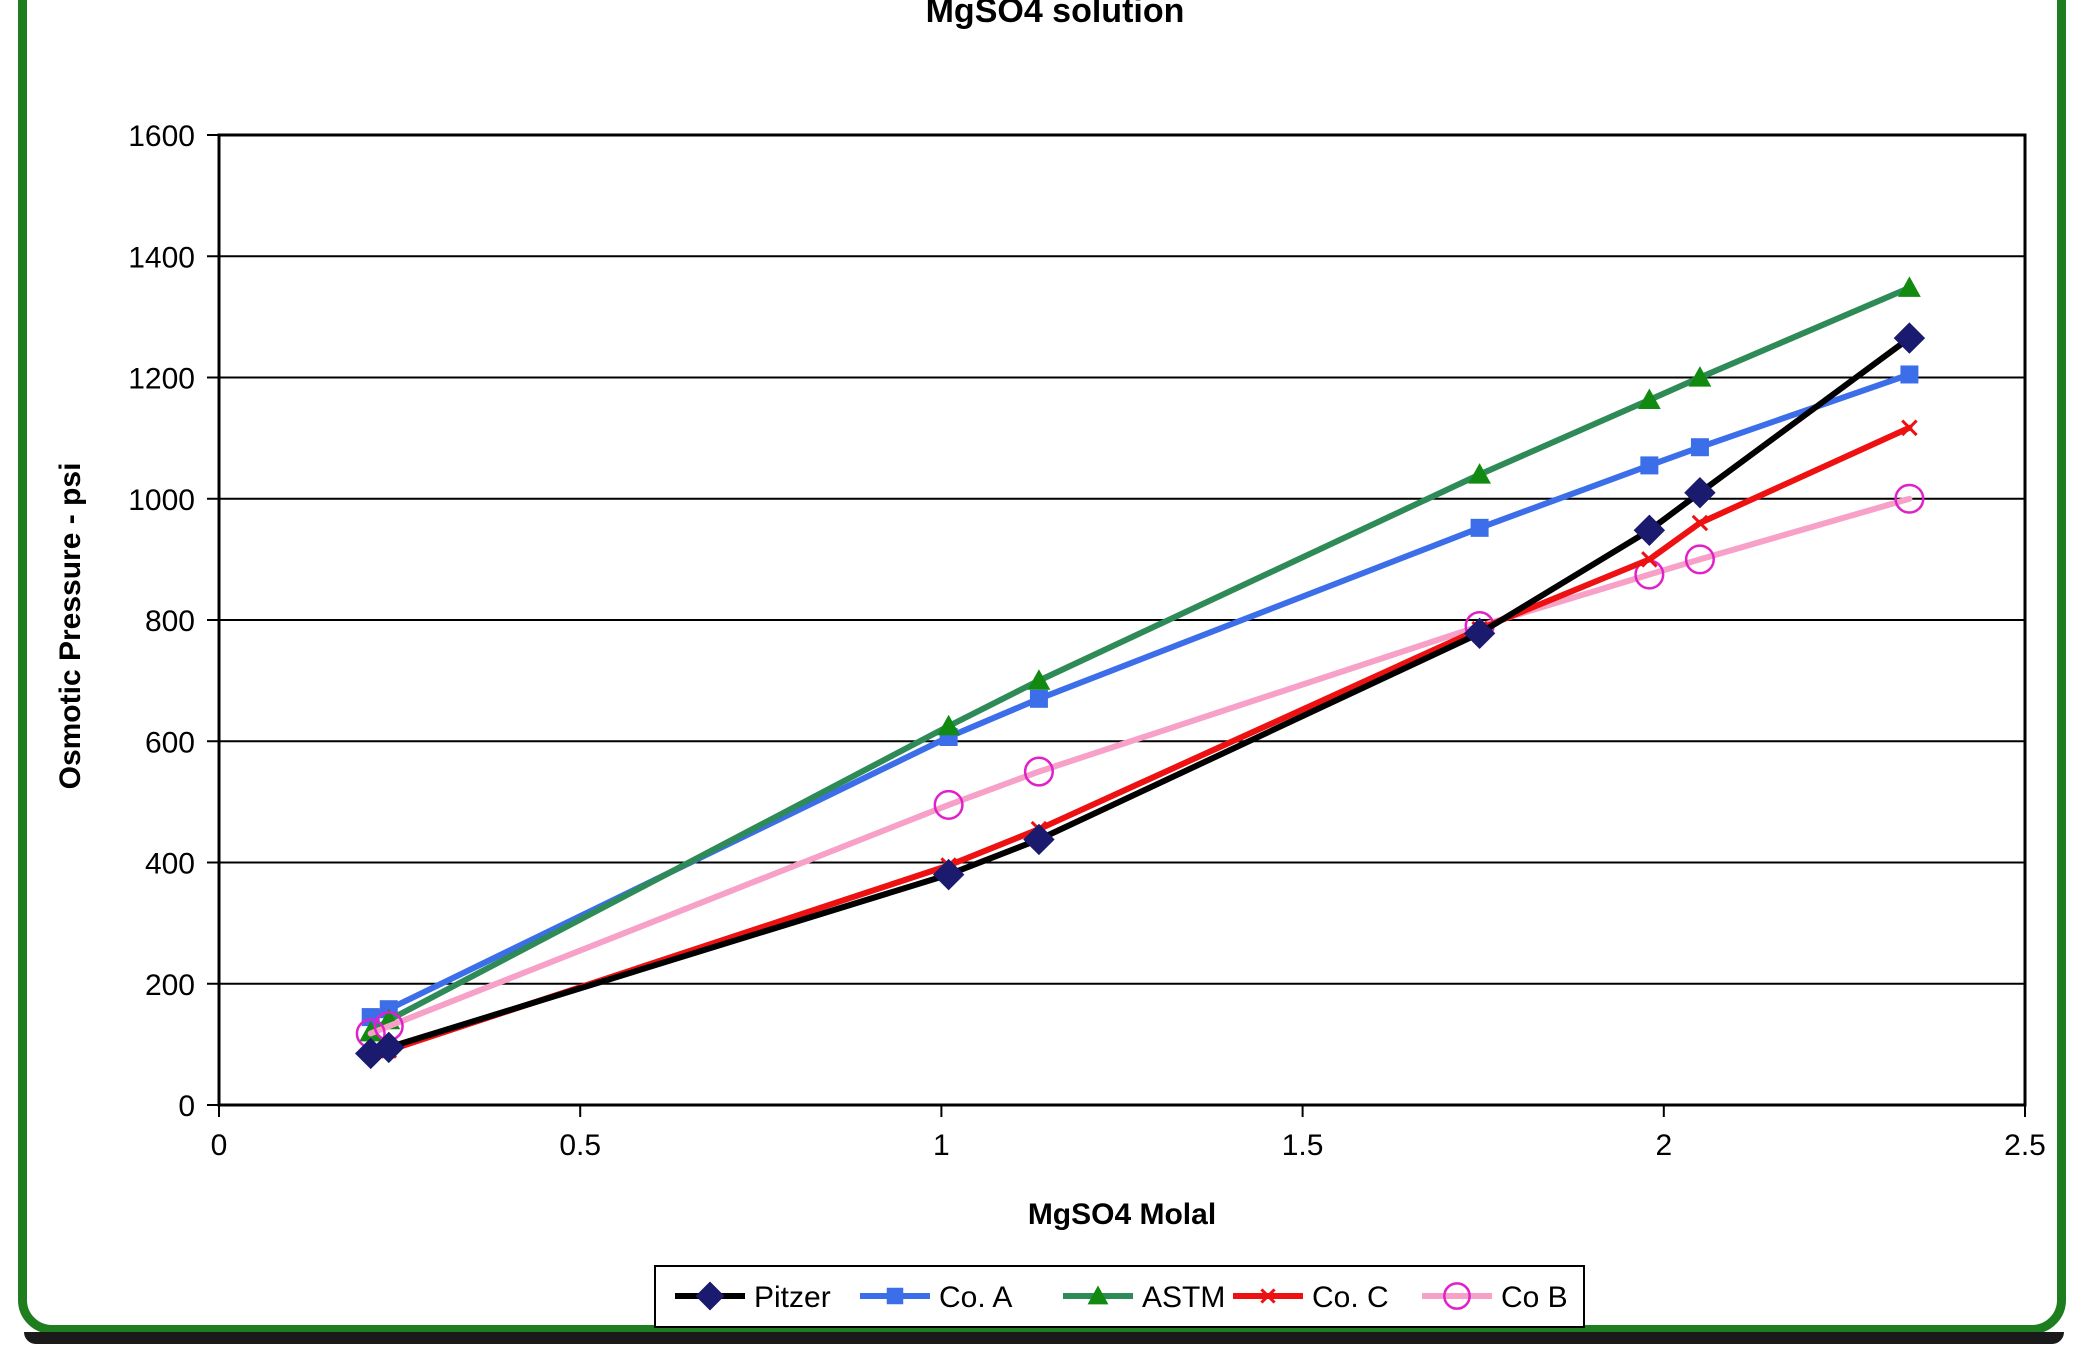  What do you see at coordinates (219, 1145) in the screenshot?
I see `x-tick-label: 0` at bounding box center [219, 1145].